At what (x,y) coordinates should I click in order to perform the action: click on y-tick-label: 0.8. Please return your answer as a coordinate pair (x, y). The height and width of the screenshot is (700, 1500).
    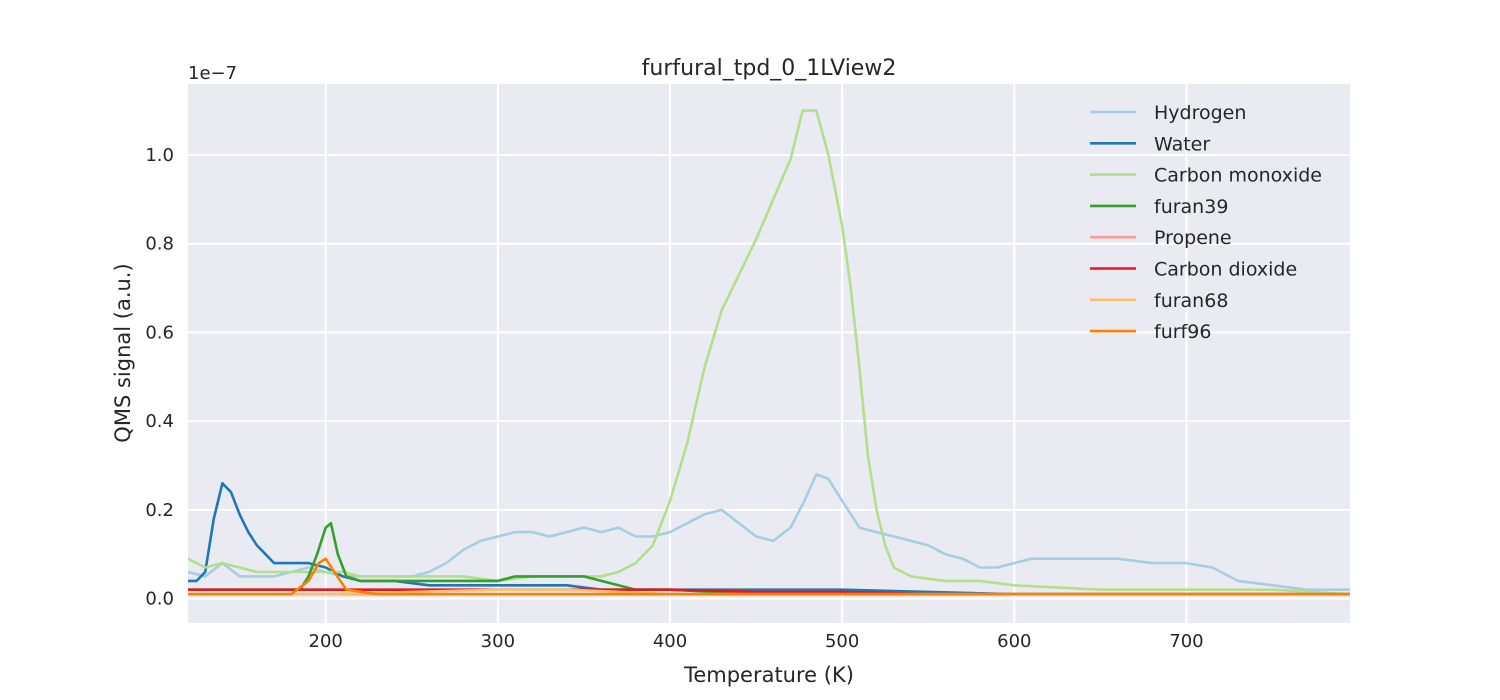
    Looking at the image, I should click on (159, 244).